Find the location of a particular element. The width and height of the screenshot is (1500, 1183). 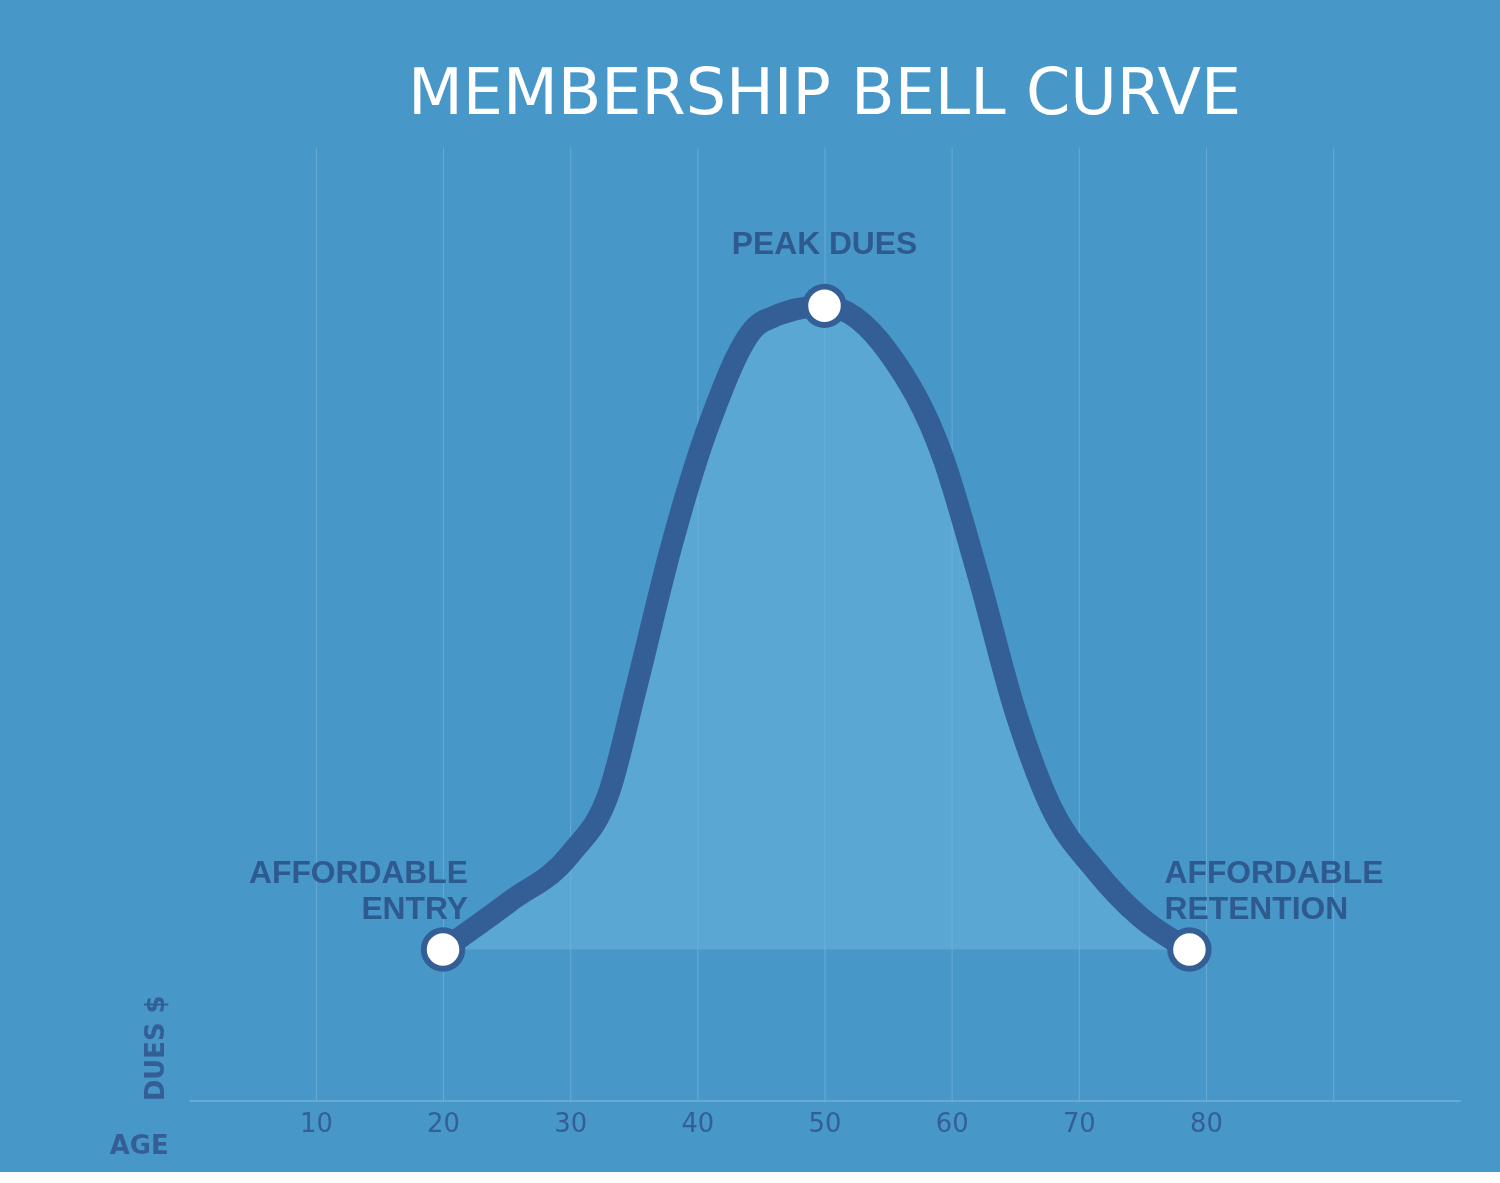

annotation: PEAK DUES is located at coordinates (824, 243).